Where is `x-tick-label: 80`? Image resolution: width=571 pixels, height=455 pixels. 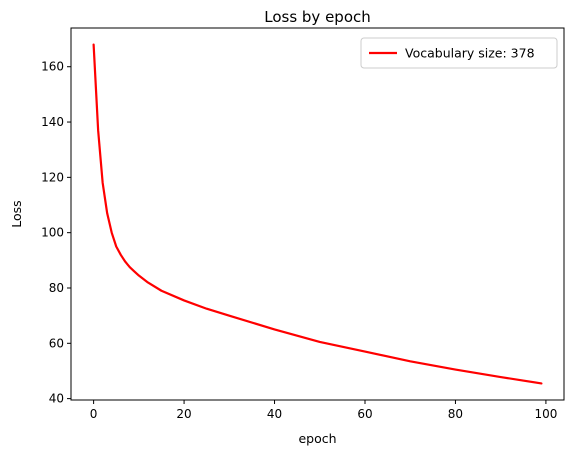 x-tick-label: 80 is located at coordinates (455, 414).